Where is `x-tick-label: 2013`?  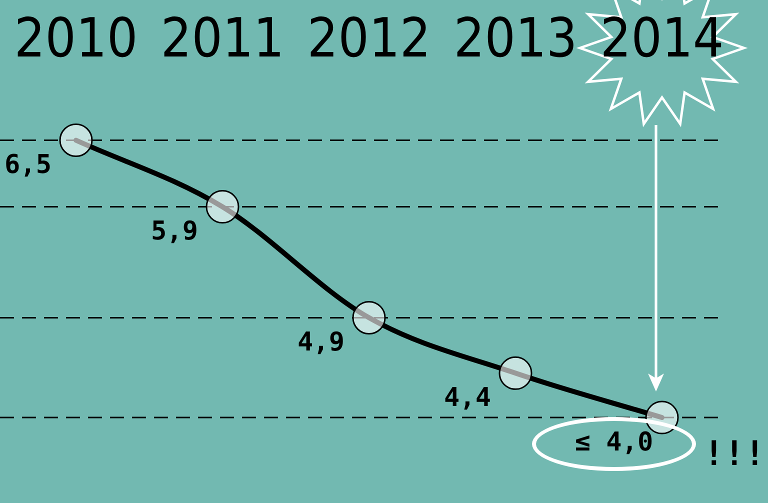 x-tick-label: 2013 is located at coordinates (516, 38).